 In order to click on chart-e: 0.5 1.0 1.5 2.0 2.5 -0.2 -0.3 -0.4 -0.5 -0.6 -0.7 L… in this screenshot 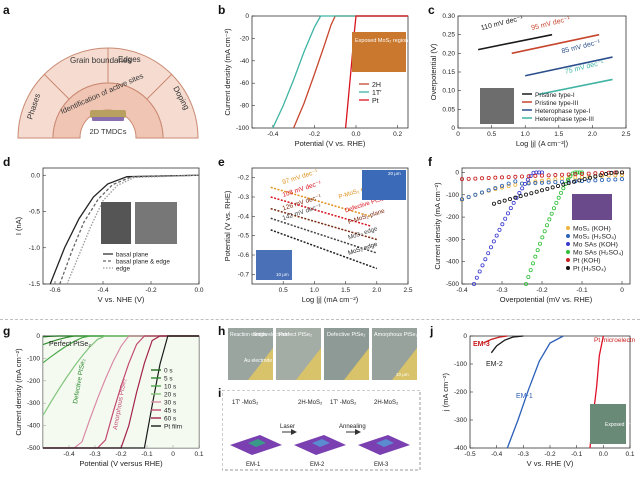, I will do `click(318, 235)`.